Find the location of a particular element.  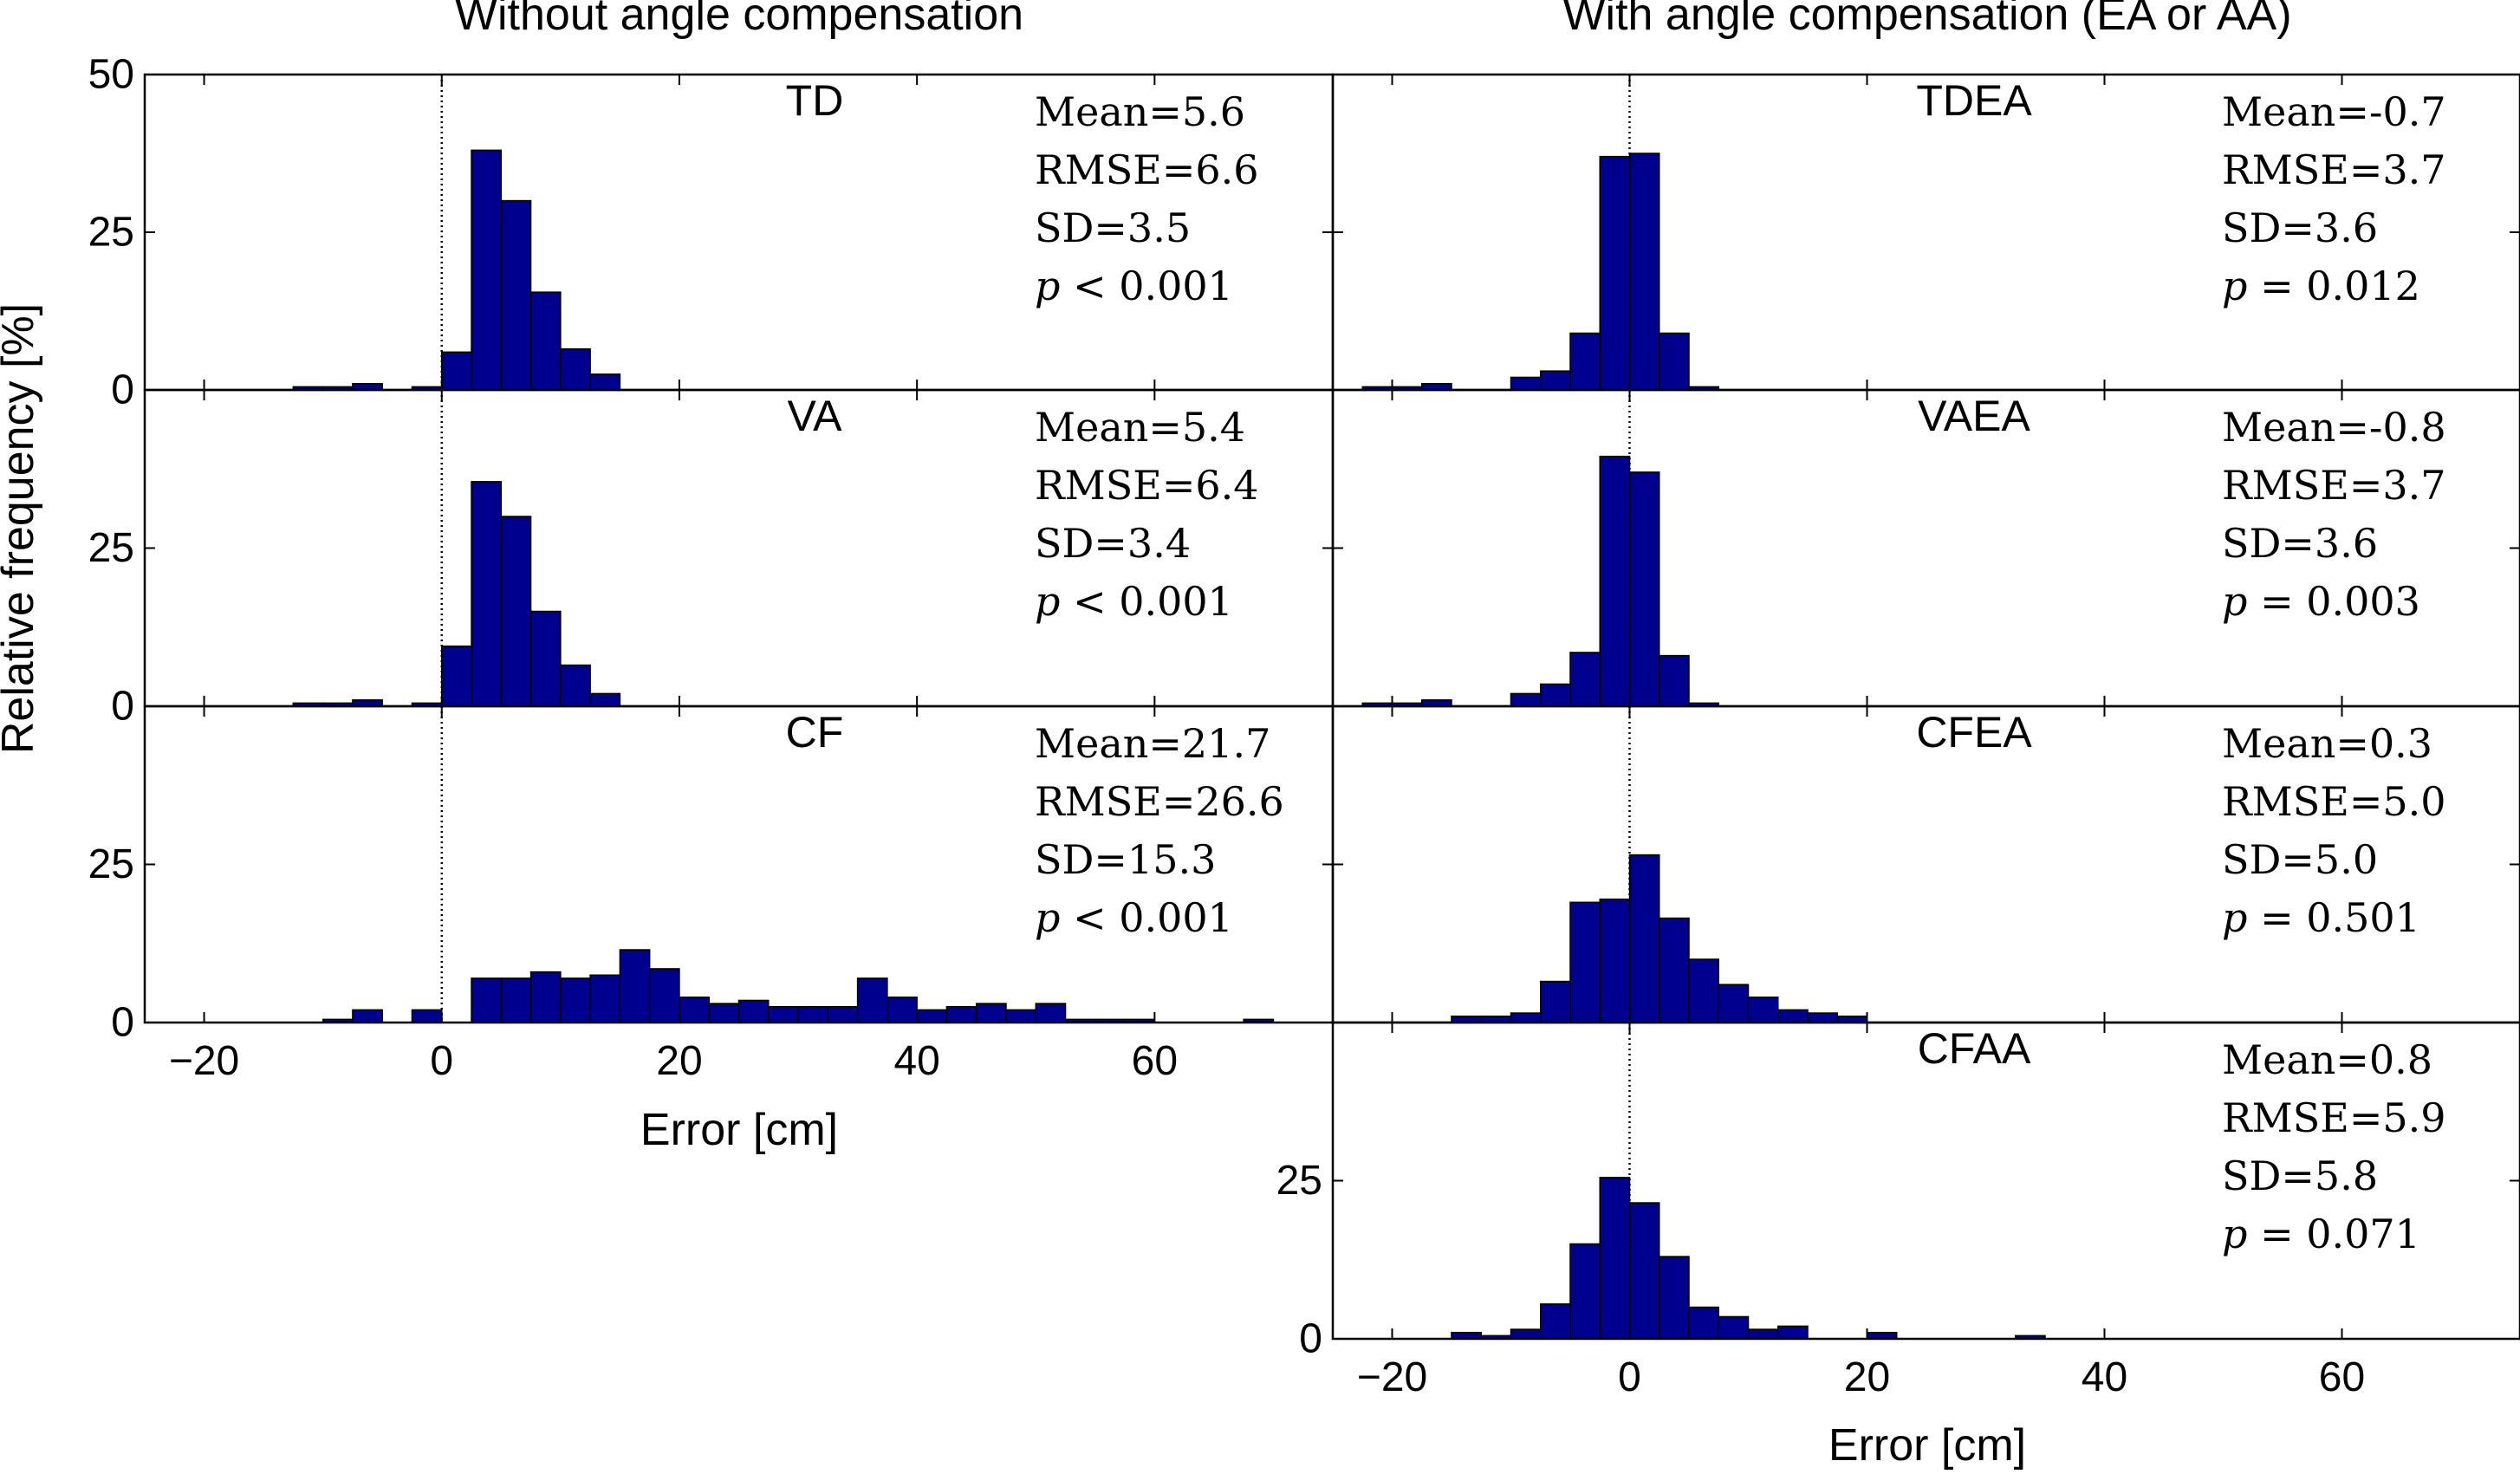

stat-line: Mean=0.3 is located at coordinates (2327, 743).